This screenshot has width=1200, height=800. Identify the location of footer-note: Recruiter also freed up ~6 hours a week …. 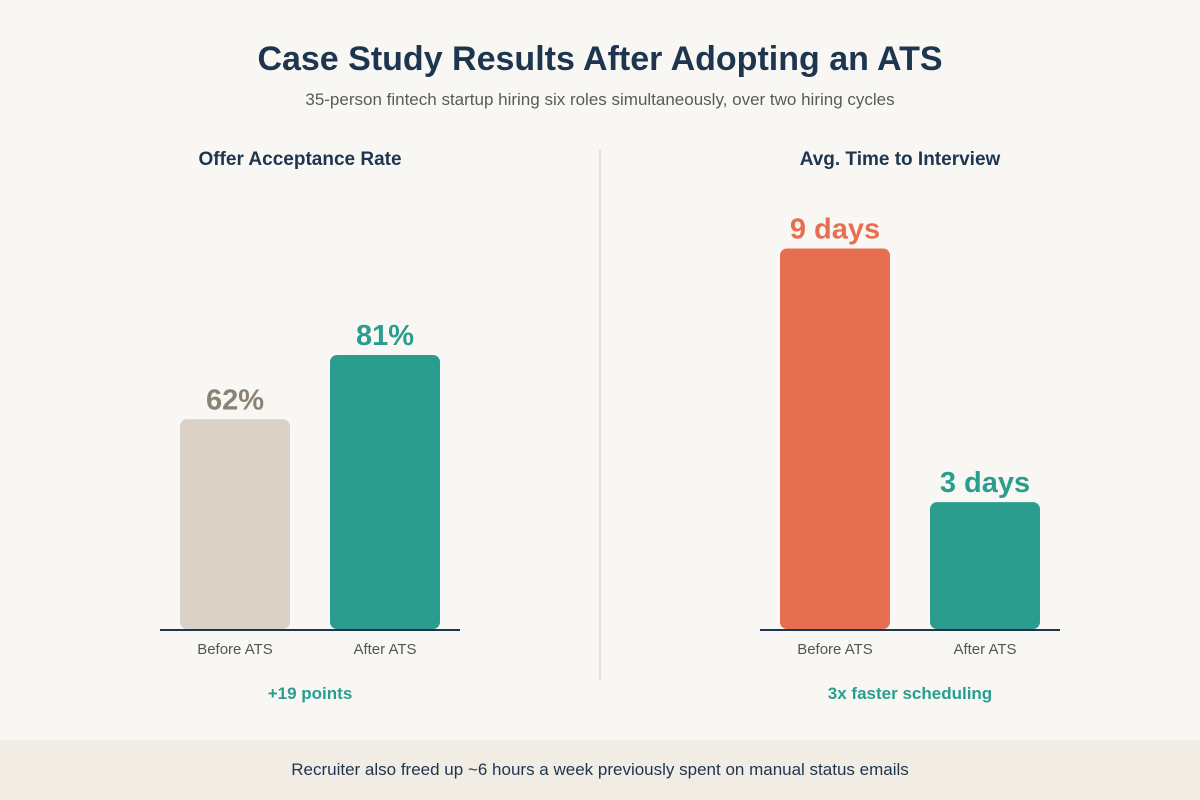
(600, 769).